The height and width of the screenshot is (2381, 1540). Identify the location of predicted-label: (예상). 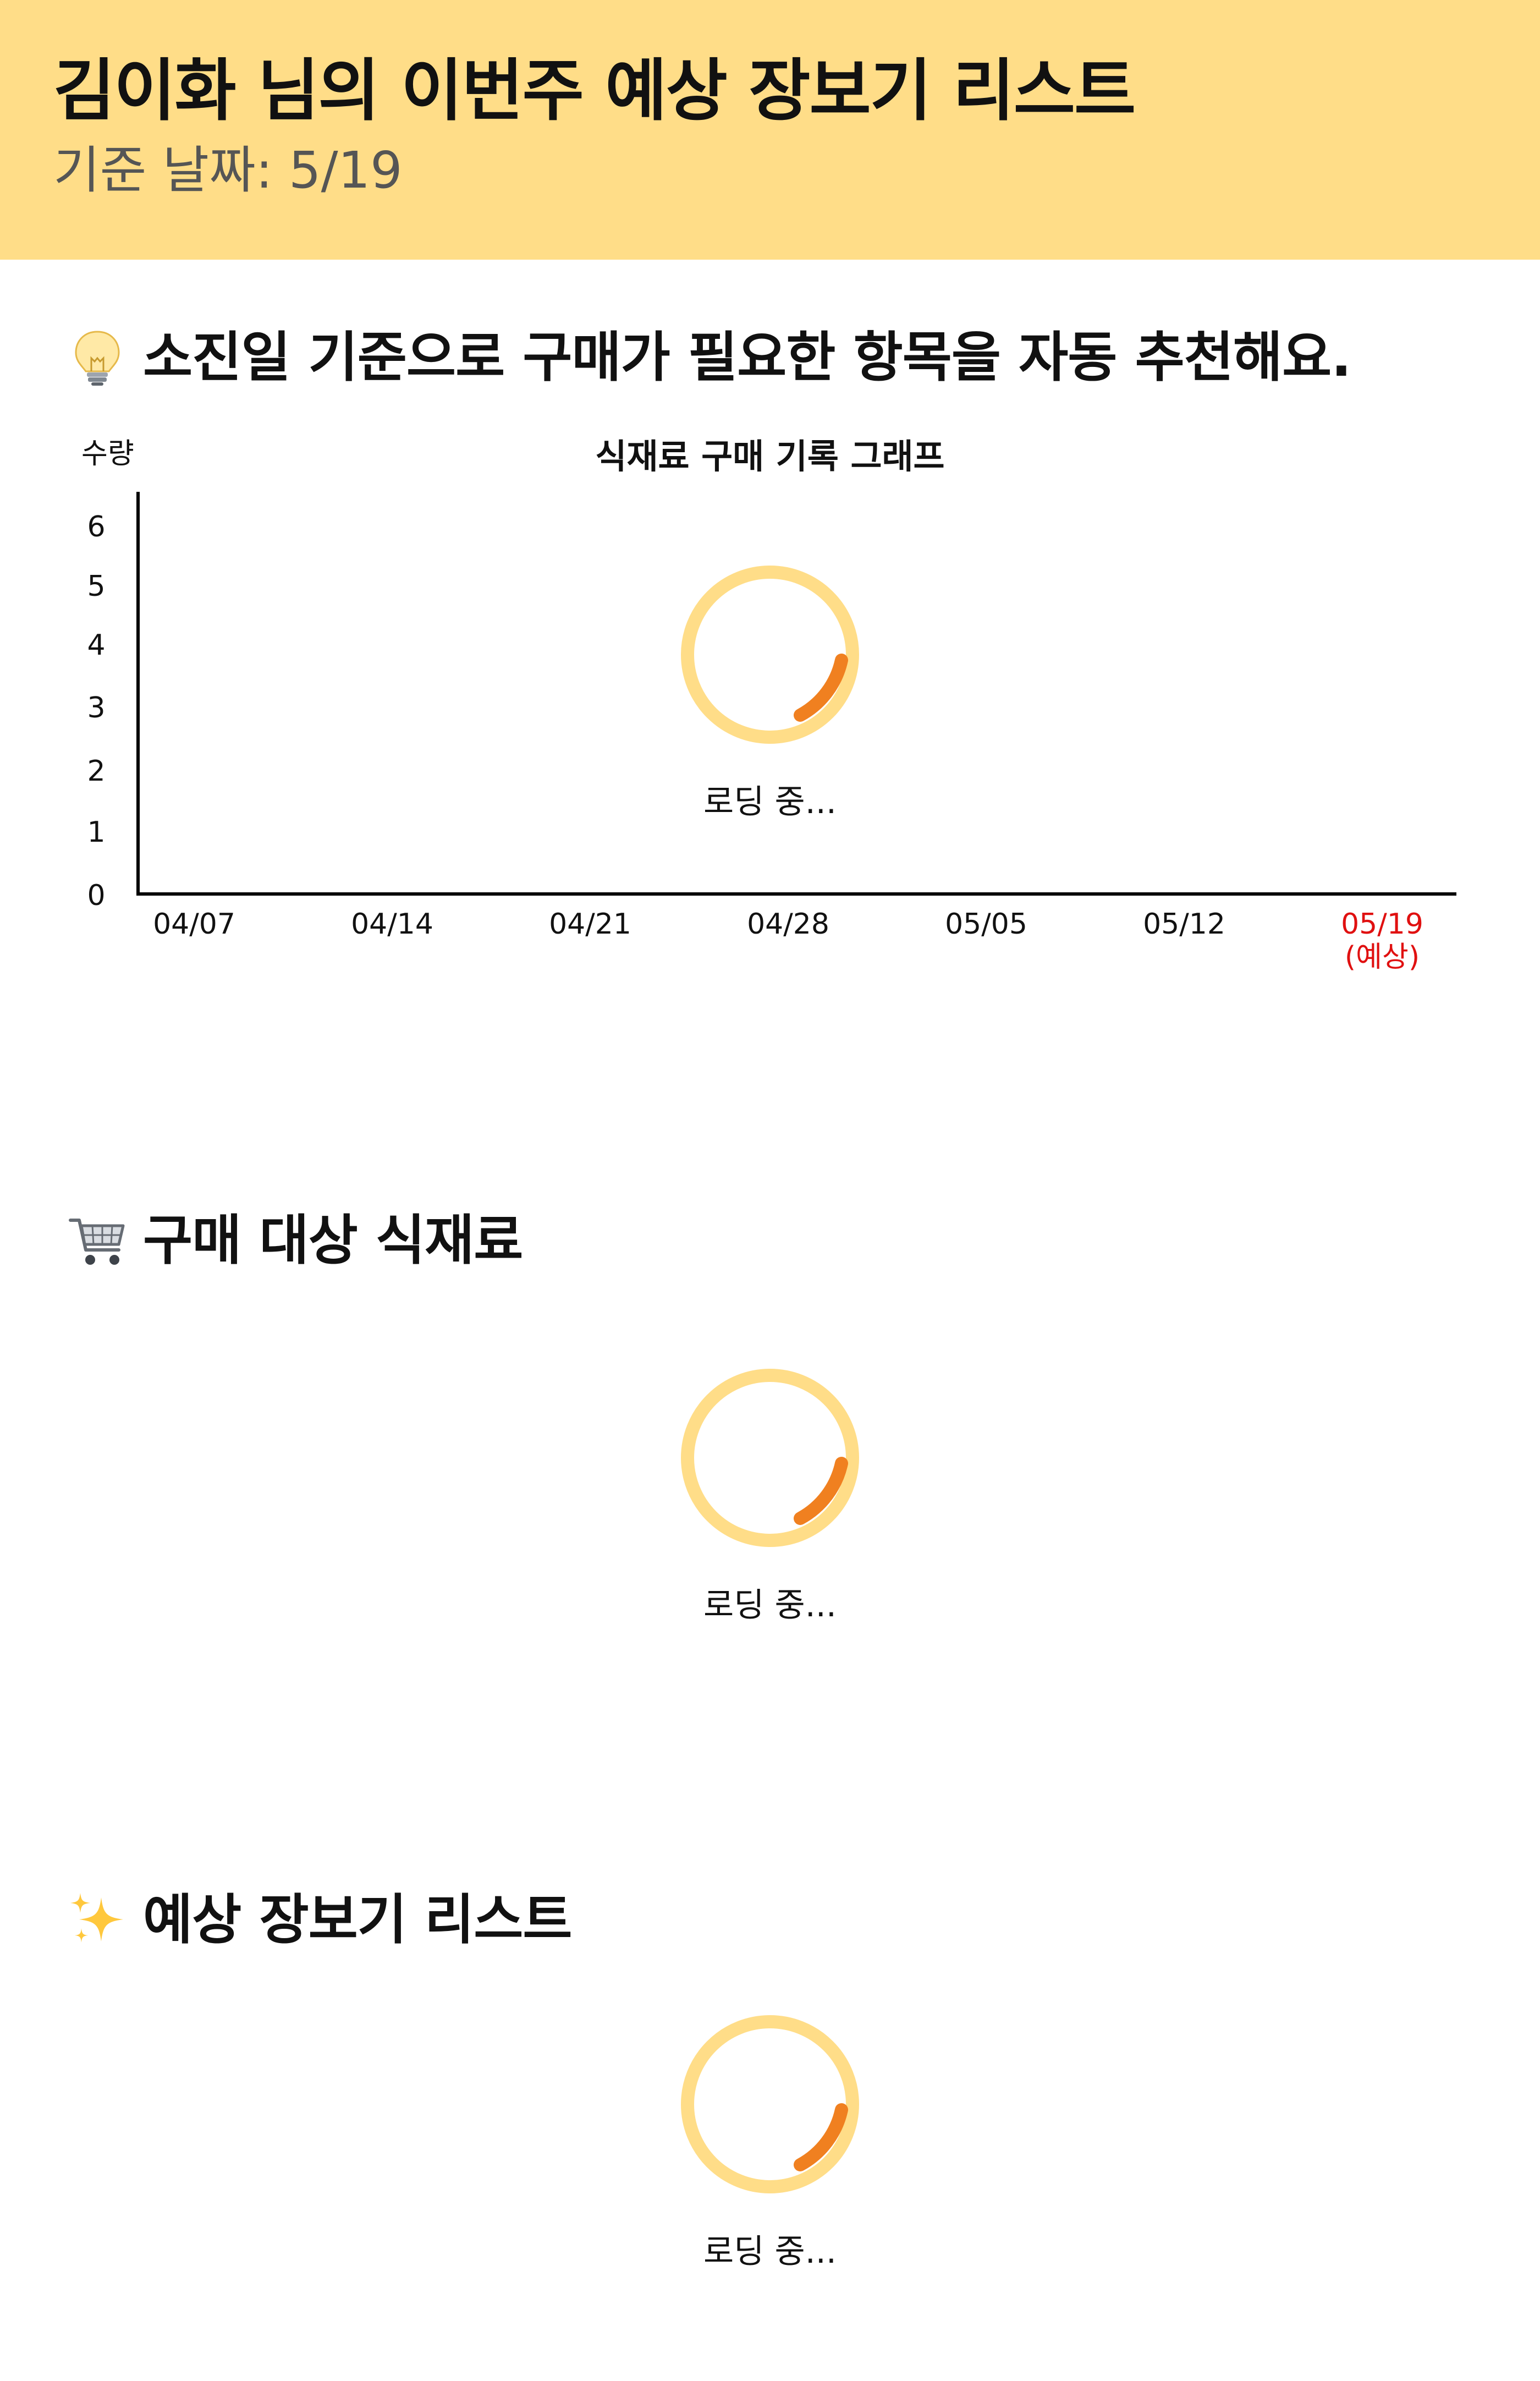
(1382, 958).